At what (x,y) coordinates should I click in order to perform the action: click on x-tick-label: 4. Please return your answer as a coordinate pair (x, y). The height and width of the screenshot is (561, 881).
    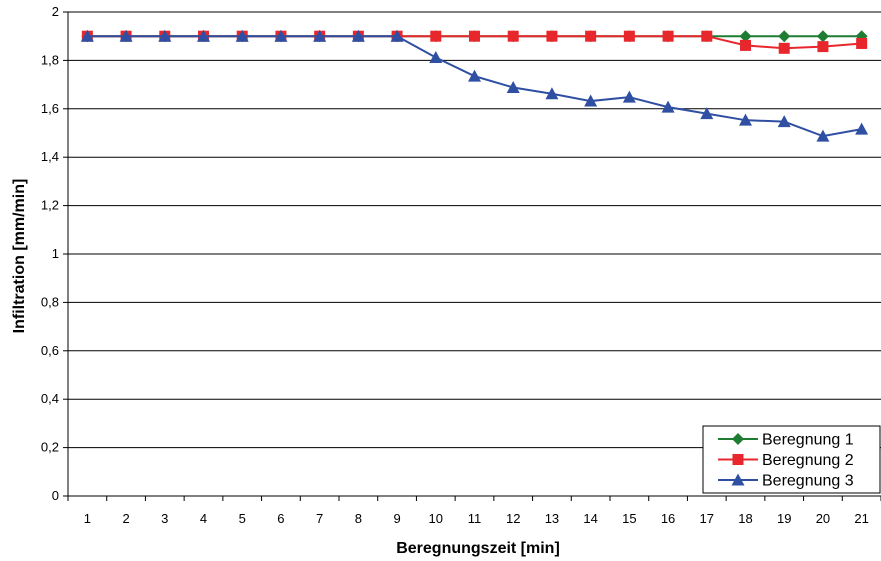
    Looking at the image, I should click on (203, 518).